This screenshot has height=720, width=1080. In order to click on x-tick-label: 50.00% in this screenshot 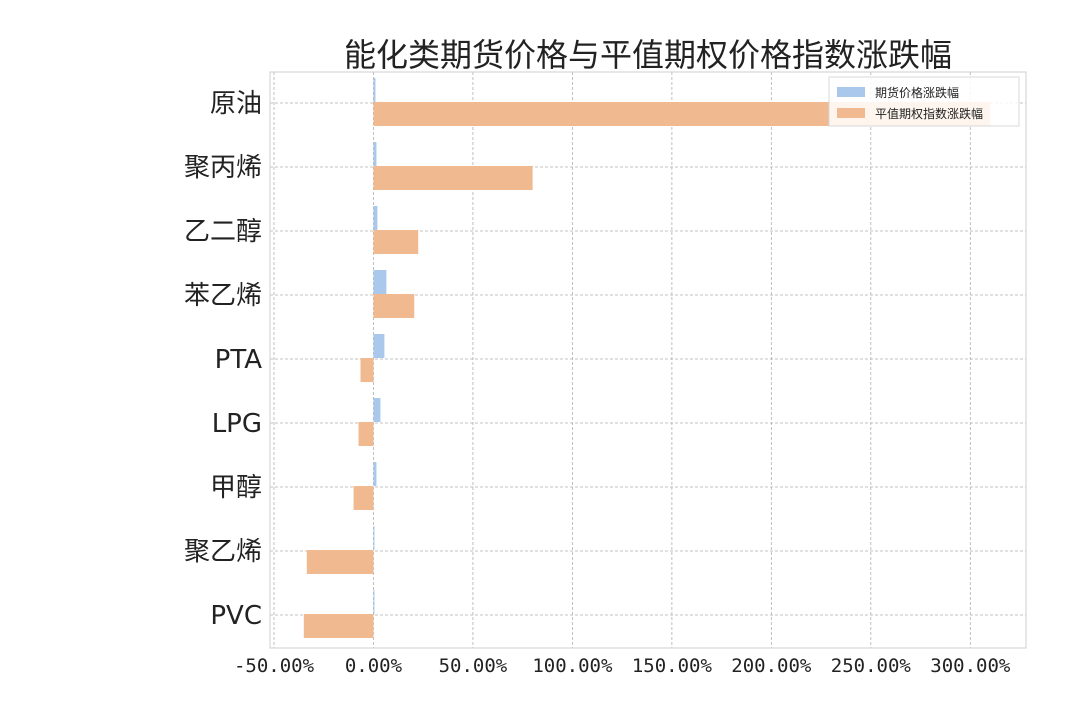, I will do `click(473, 666)`.